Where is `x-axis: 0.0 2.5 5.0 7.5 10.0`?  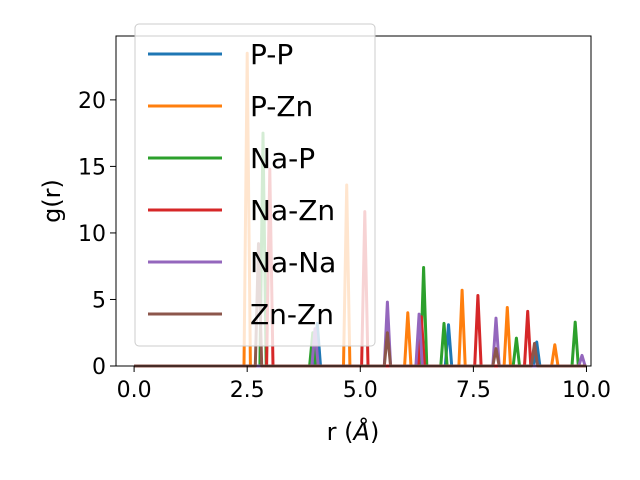 x-axis: 0.0 2.5 5.0 7.5 10.0 is located at coordinates (364, 384).